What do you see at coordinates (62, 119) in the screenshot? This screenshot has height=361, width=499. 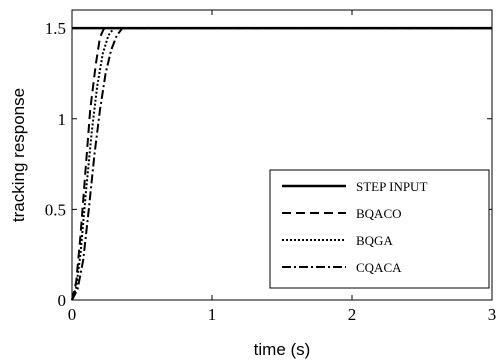 I see `y-tick-label: 1` at bounding box center [62, 119].